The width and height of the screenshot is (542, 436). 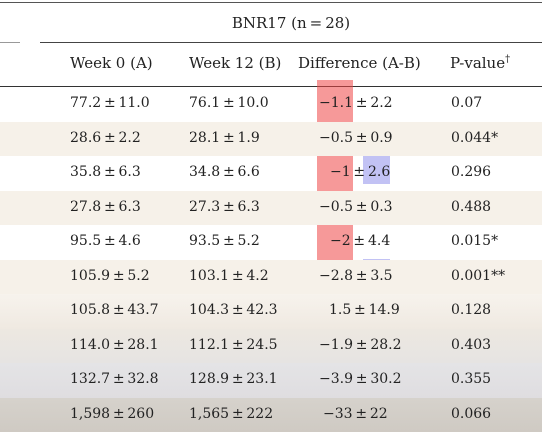 I want to click on week0-cell: 35.8 ± 6.3, so click(x=105, y=172).